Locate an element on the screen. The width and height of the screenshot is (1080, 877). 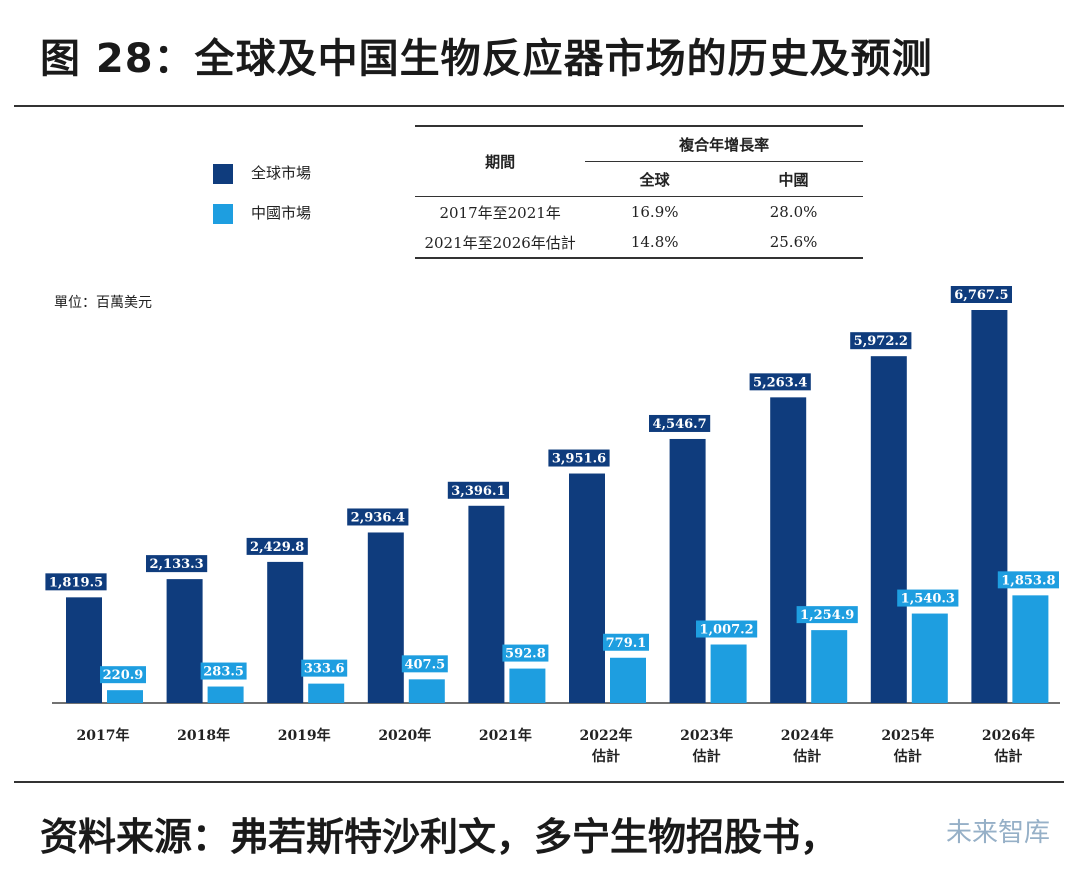
bottom-rule is located at coordinates (539, 782).